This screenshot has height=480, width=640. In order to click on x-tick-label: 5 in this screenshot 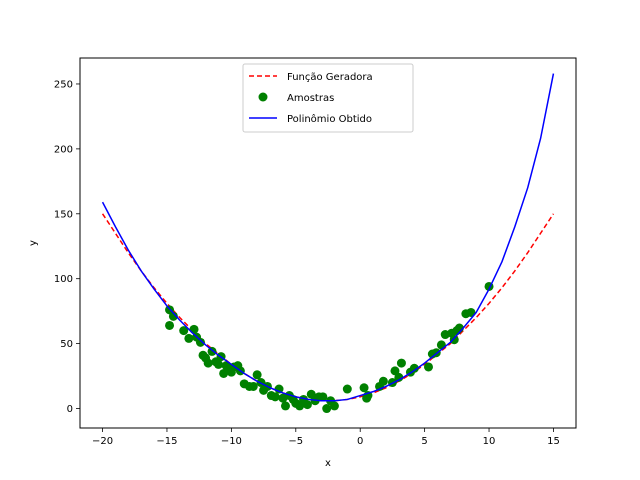, I will do `click(424, 441)`.